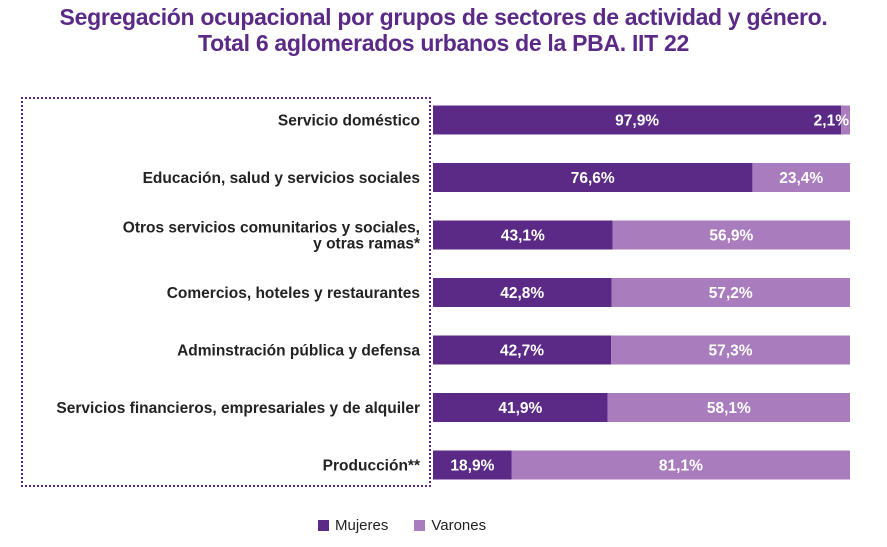 The image size is (887, 547). Describe the element at coordinates (349, 121) in the screenshot. I see `category-label: Servicio doméstico` at that location.